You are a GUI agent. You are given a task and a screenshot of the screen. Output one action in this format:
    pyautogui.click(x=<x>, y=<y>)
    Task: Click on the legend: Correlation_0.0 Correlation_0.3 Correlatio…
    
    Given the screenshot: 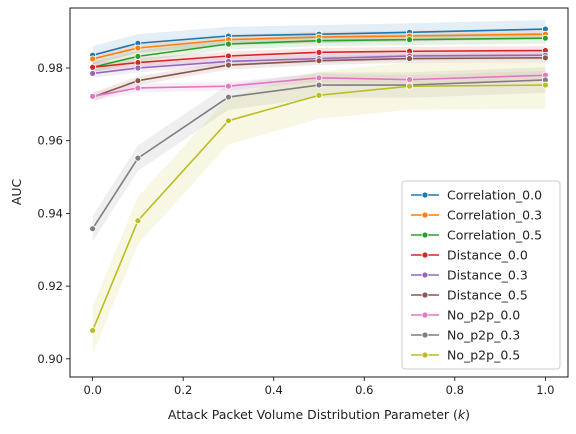 What is the action you would take?
    pyautogui.click(x=481, y=275)
    